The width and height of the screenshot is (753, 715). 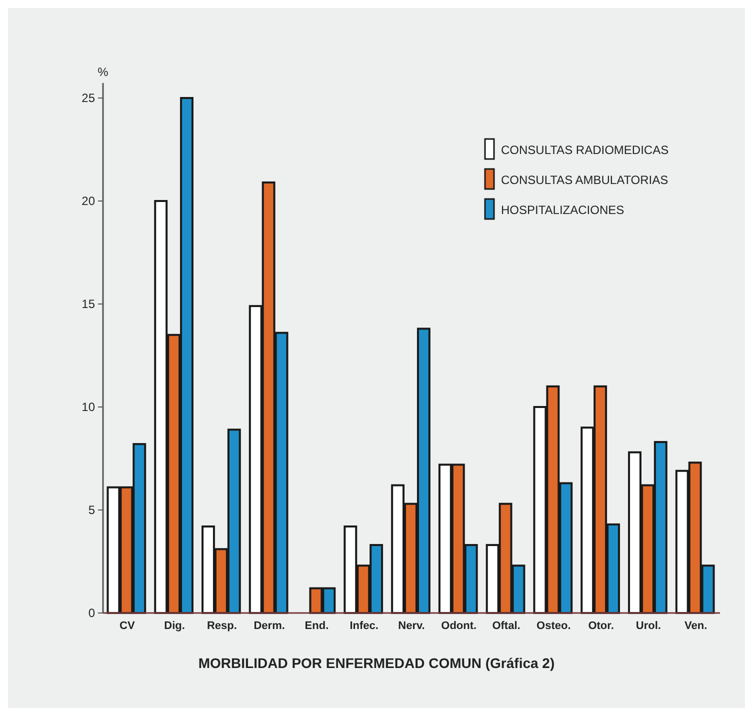 What do you see at coordinates (506, 626) in the screenshot?
I see `x-tick-label: Oftal.` at bounding box center [506, 626].